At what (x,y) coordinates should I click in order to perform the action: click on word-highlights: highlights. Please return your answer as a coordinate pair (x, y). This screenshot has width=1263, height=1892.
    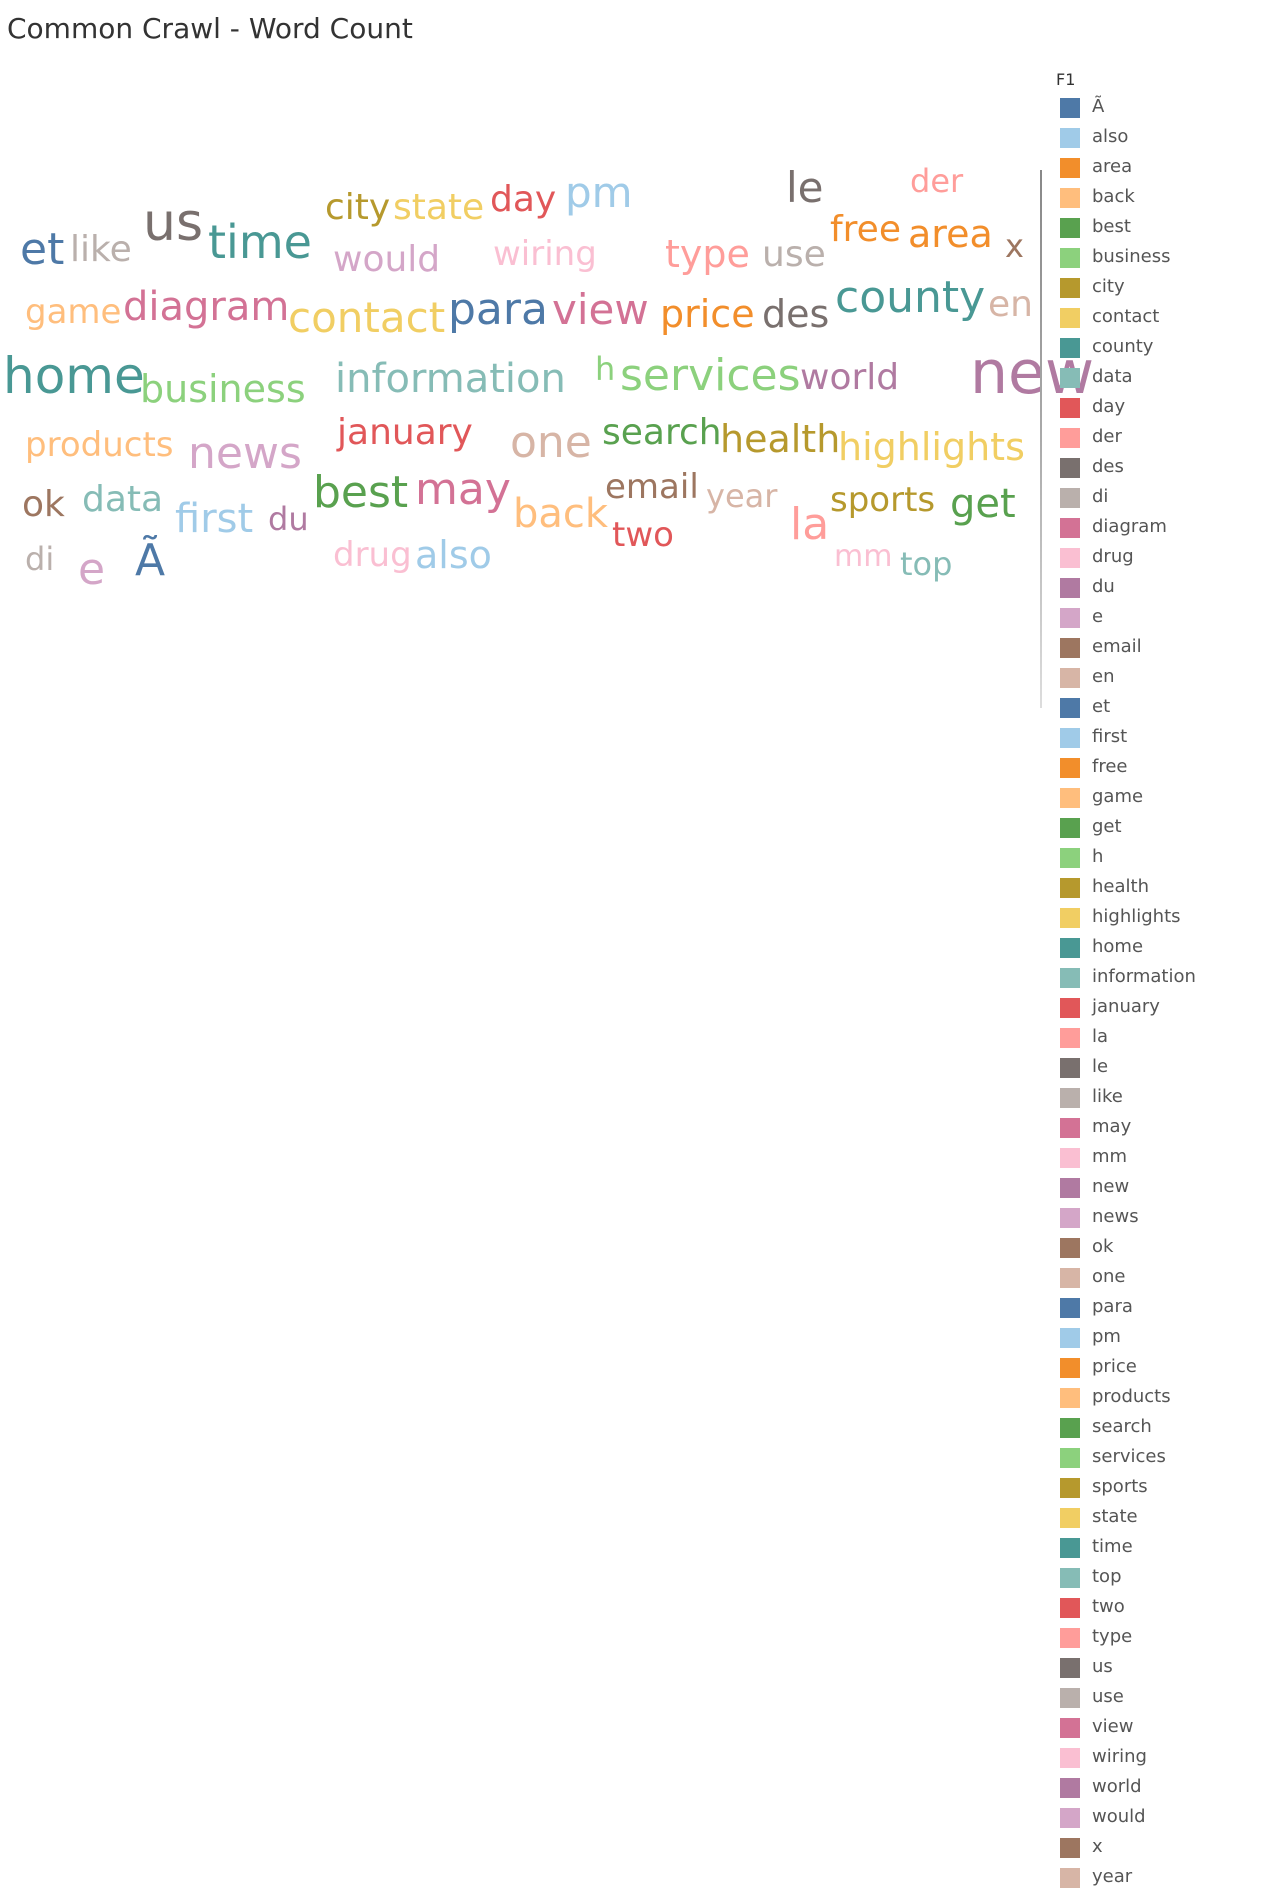
    Looking at the image, I should click on (931, 447).